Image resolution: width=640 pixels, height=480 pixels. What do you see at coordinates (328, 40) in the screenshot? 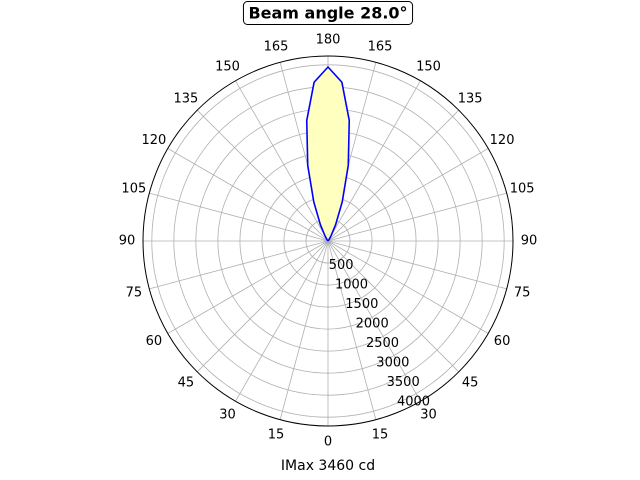
I see `theta-tick-label: 180` at bounding box center [328, 40].